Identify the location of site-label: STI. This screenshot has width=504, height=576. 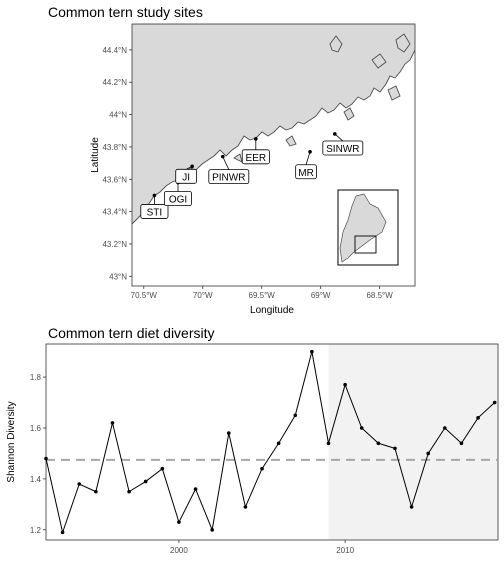
(155, 212).